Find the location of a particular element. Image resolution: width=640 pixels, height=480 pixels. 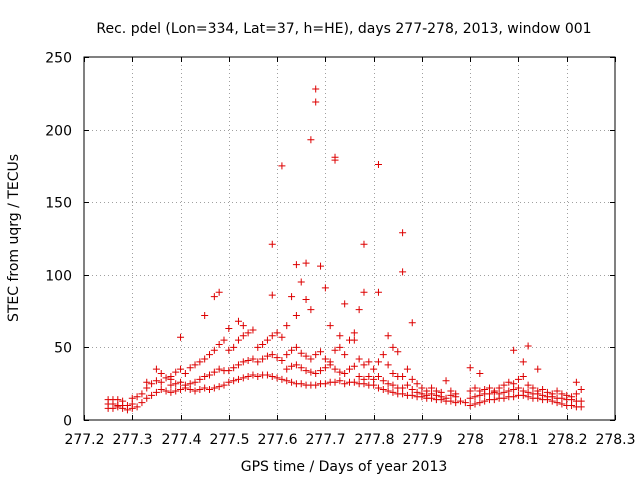

x-tick-label: 277.6 is located at coordinates (277, 440).